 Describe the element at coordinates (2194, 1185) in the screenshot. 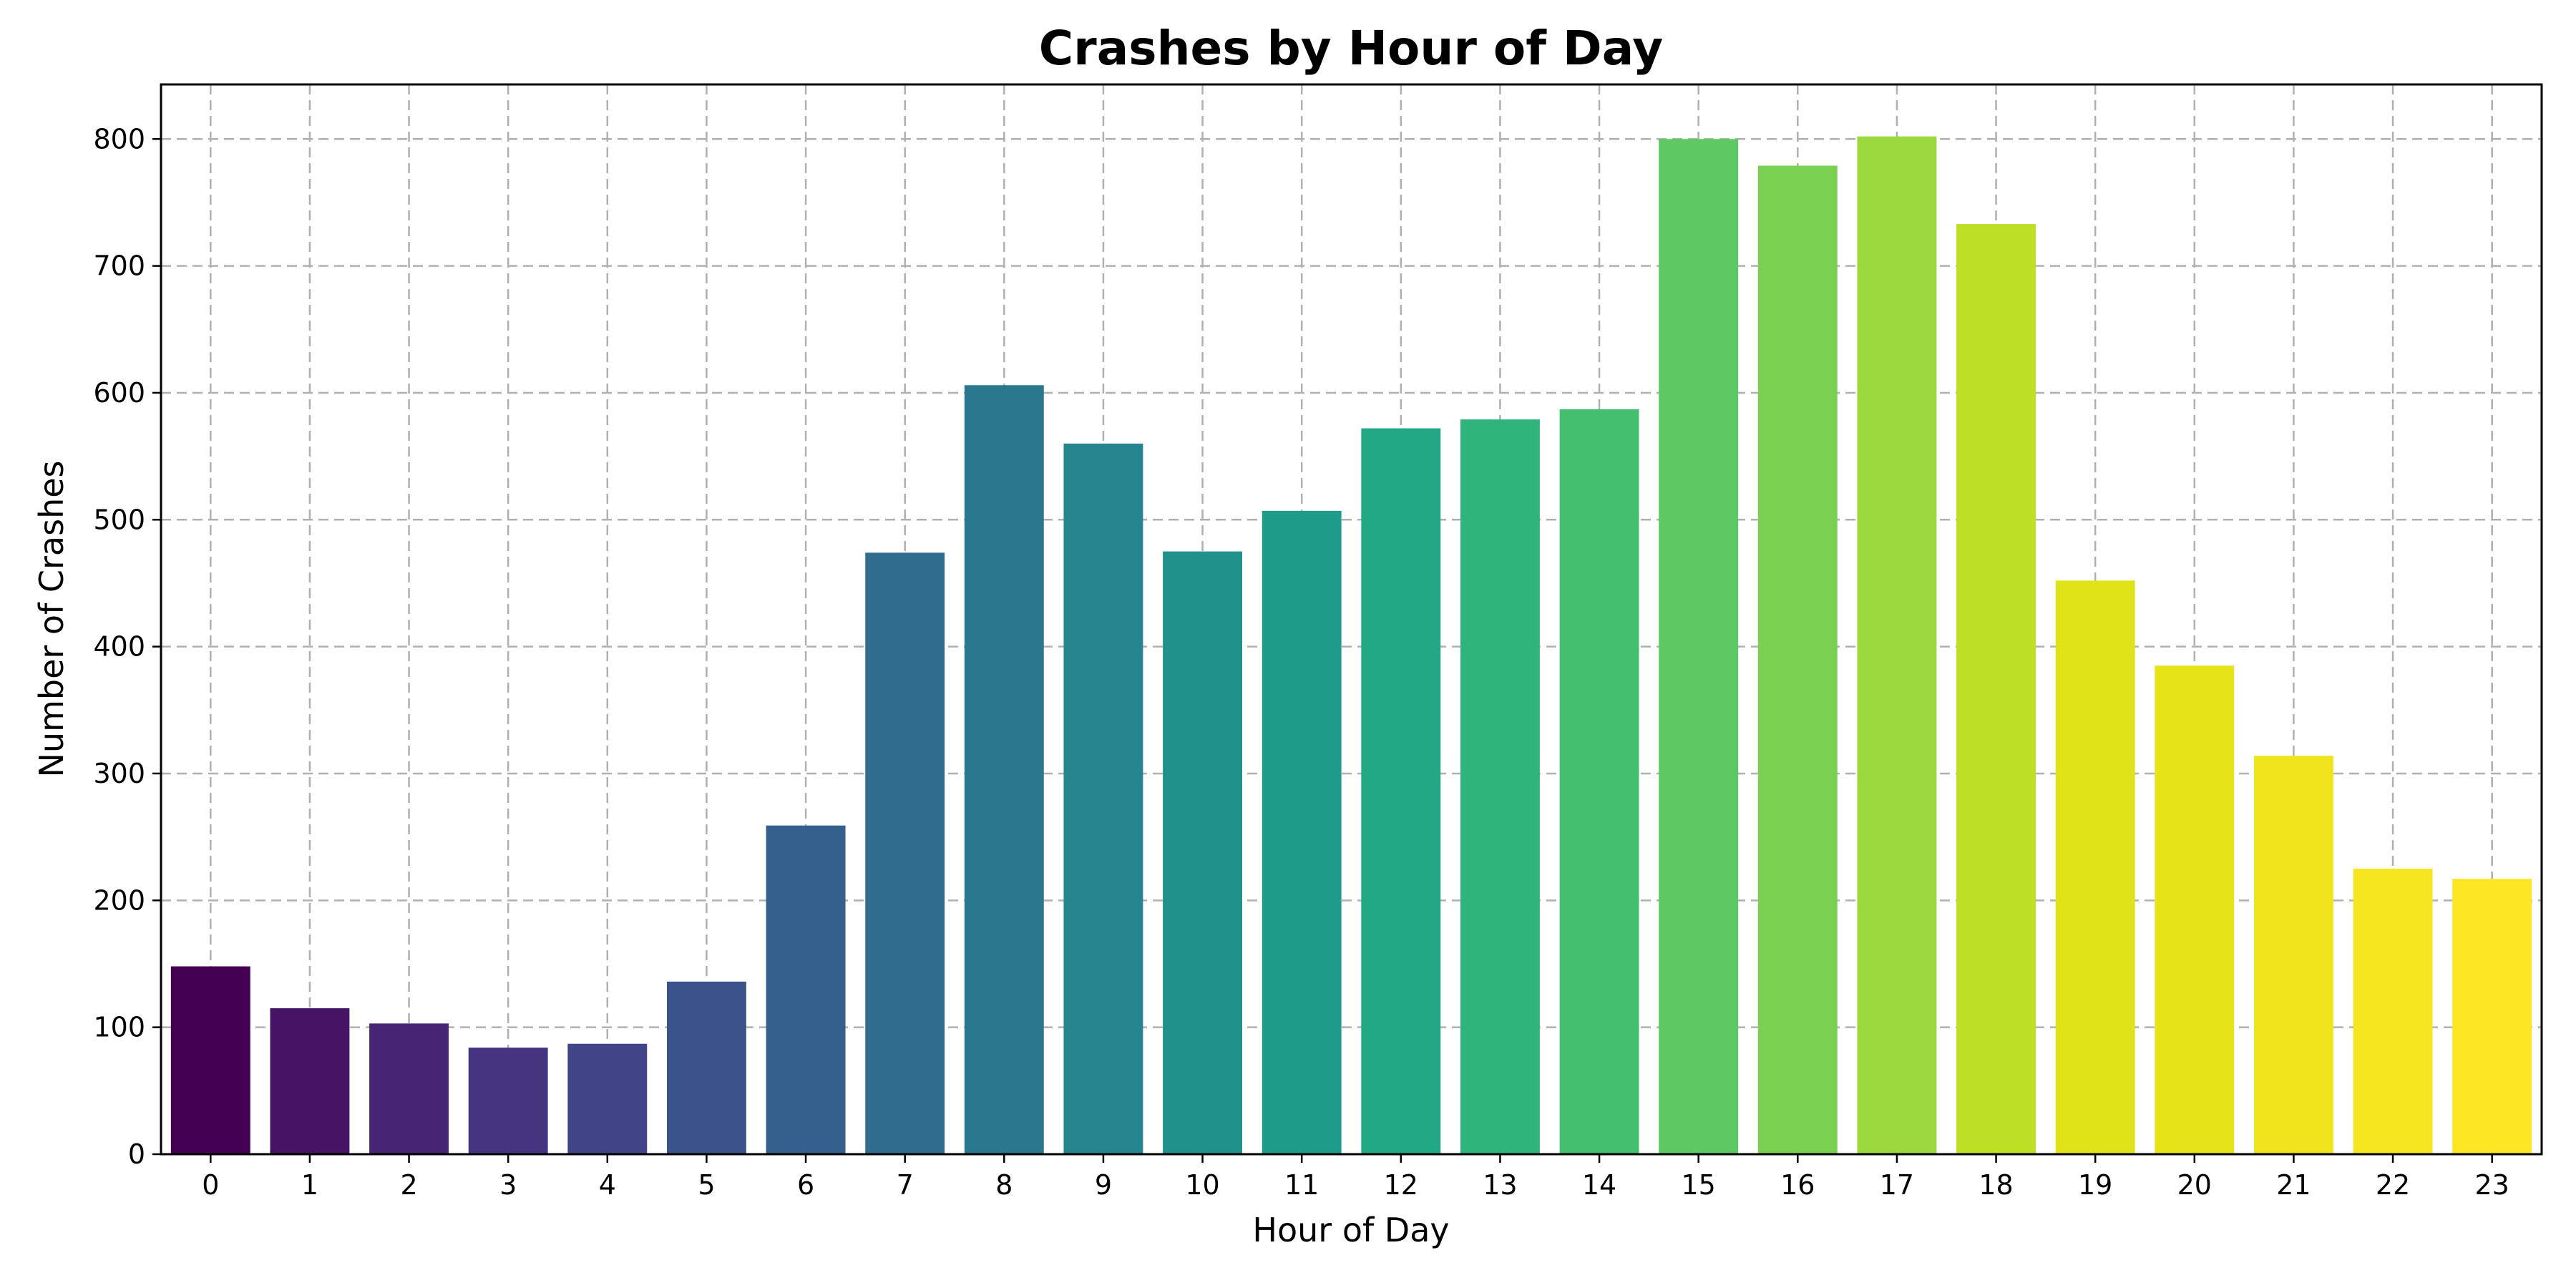

I see `x-tick-label: 20` at that location.